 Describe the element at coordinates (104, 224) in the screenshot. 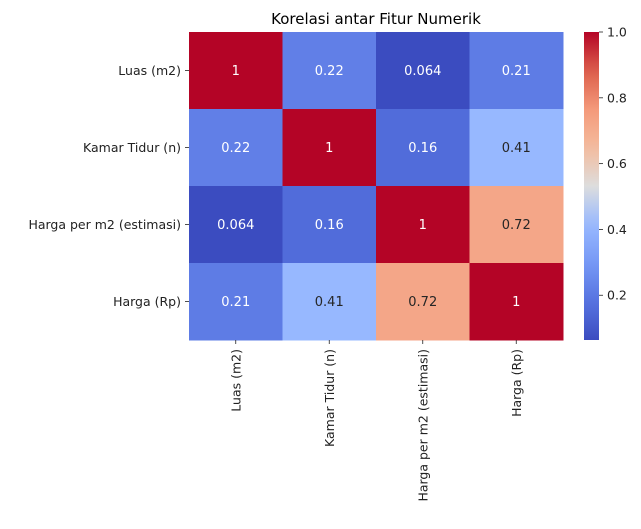

I see `row-label-harga-per-m2-estimasi: Harga per m2 (estimasi)` at that location.